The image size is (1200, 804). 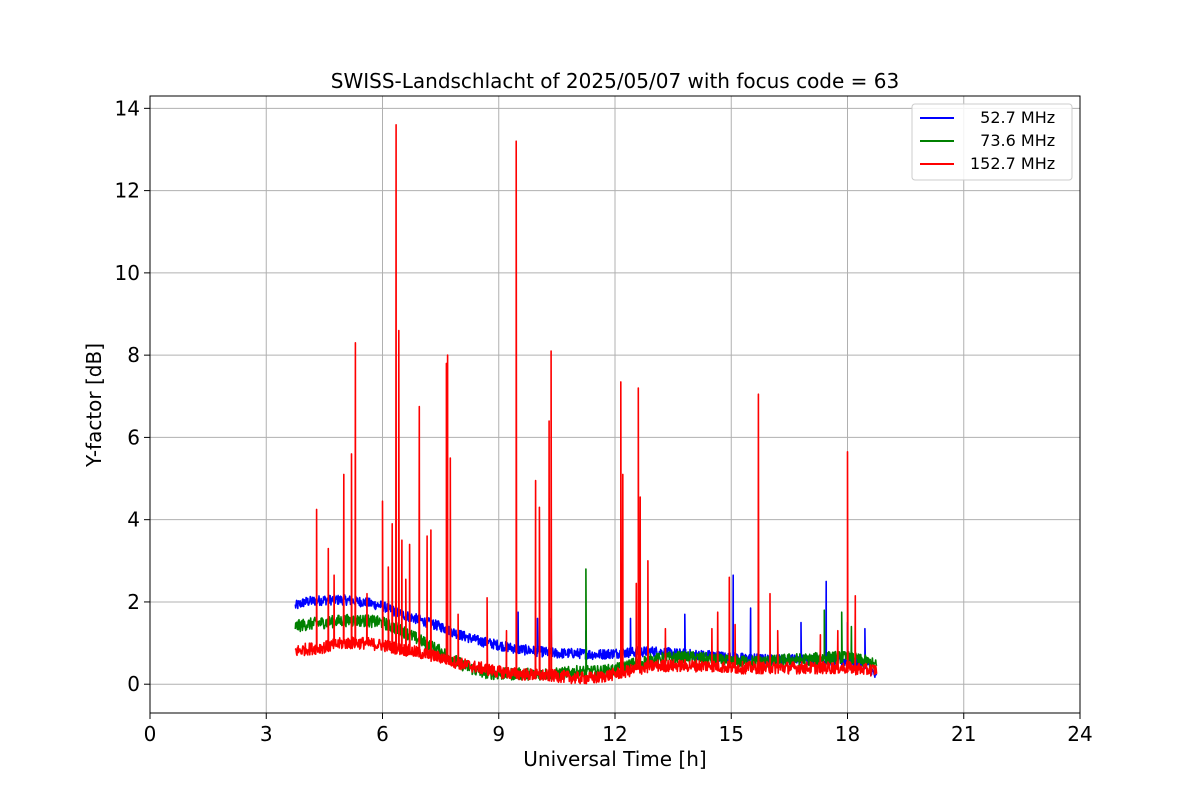 What do you see at coordinates (133, 437) in the screenshot?
I see `y-tick-label: 6` at bounding box center [133, 437].